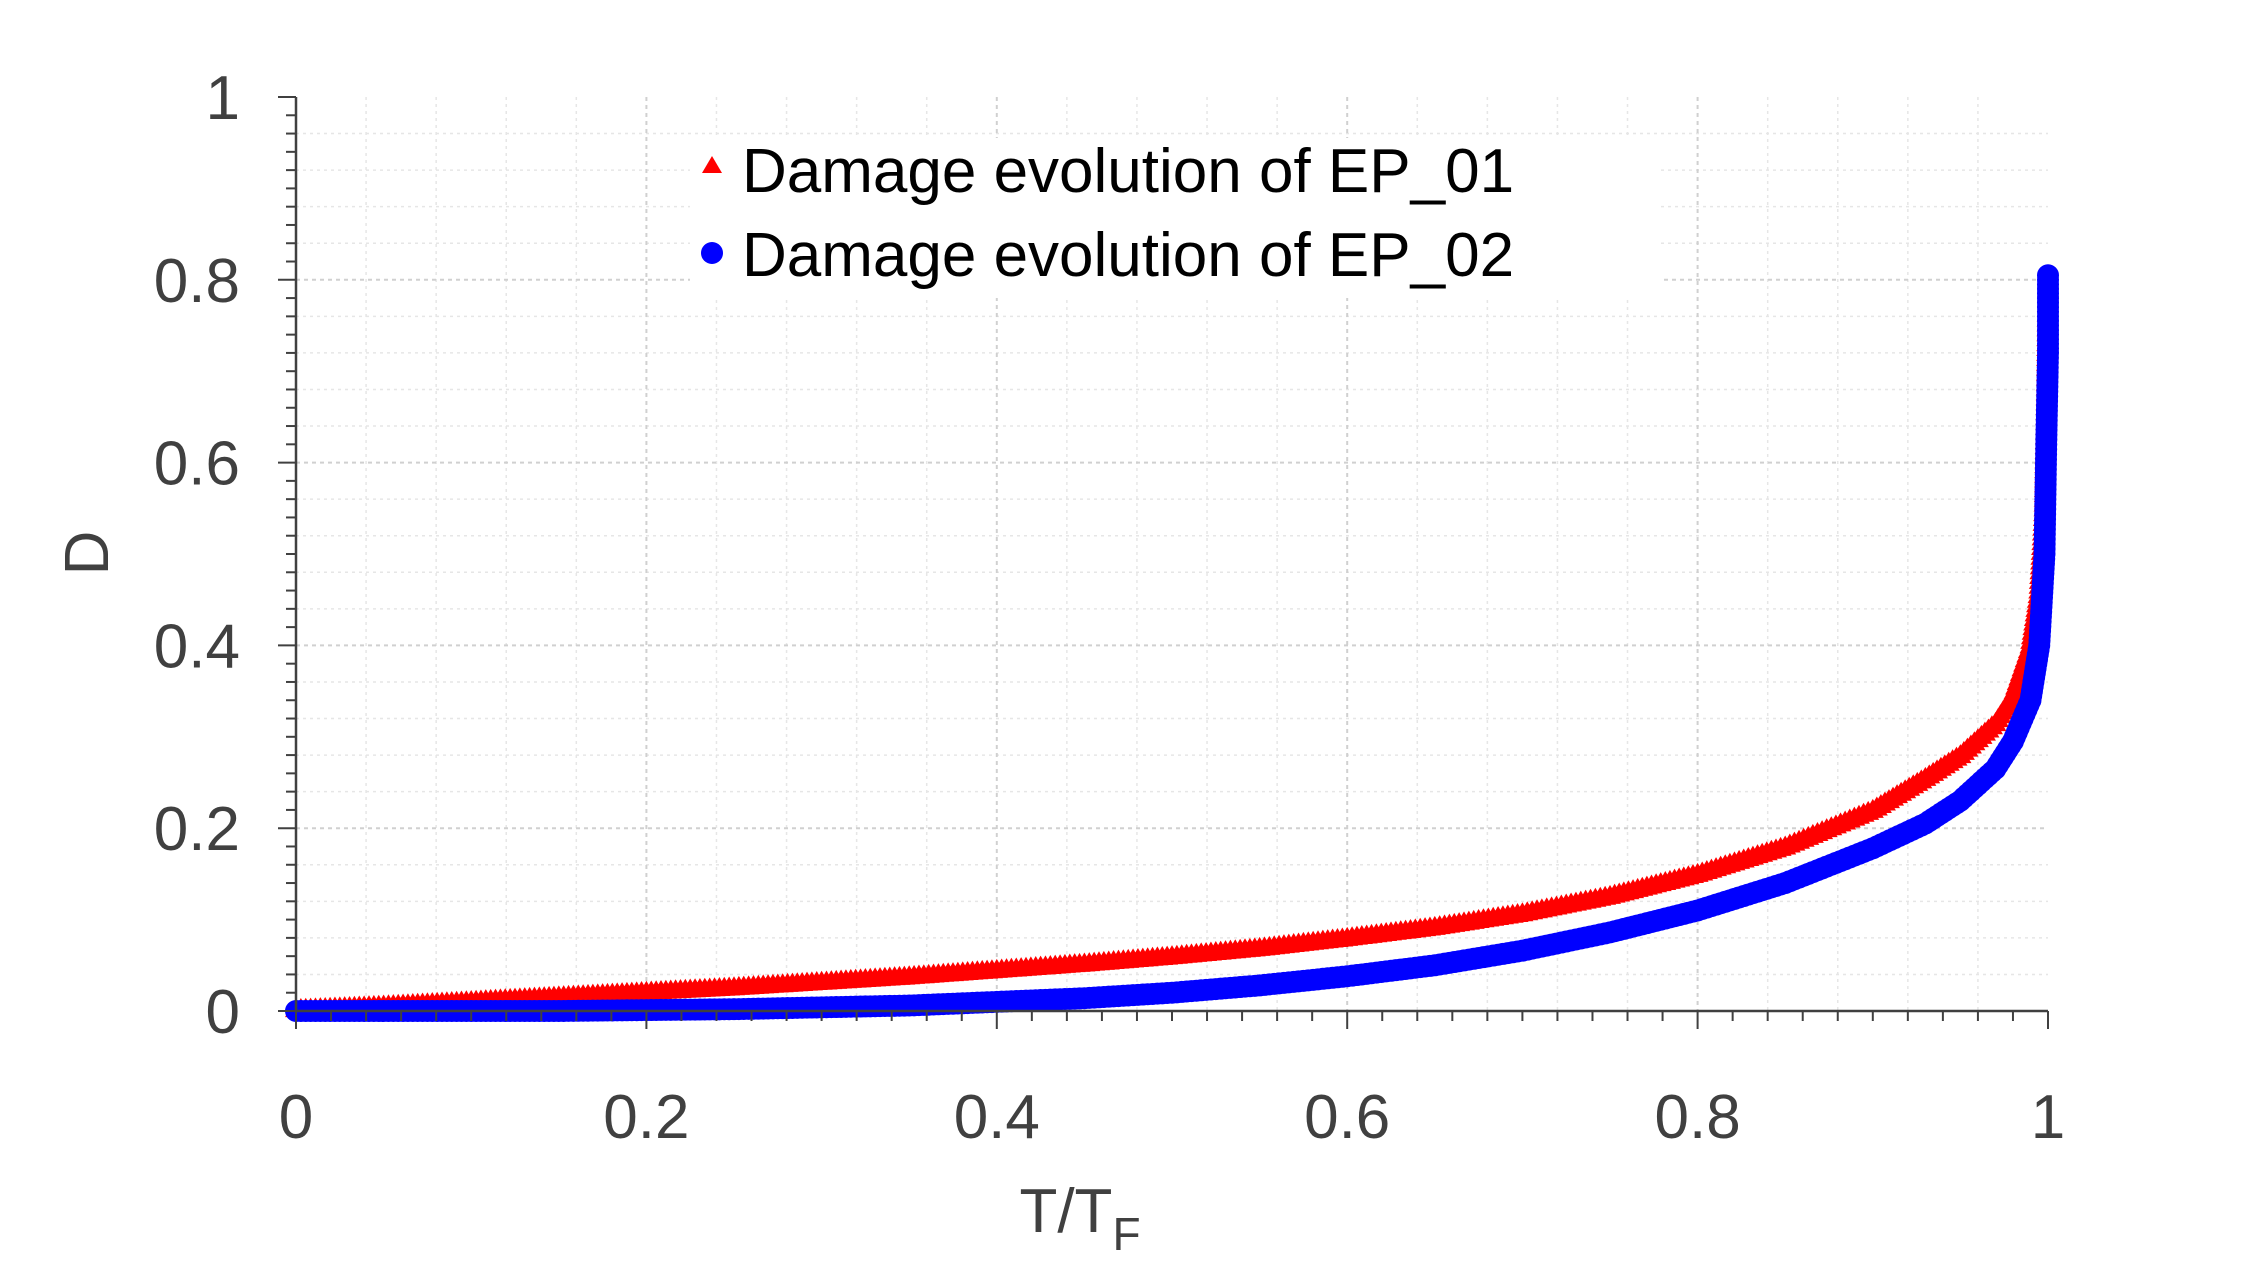 The height and width of the screenshot is (1267, 2250). I want to click on x-tick-label: 0.6, so click(1347, 1117).